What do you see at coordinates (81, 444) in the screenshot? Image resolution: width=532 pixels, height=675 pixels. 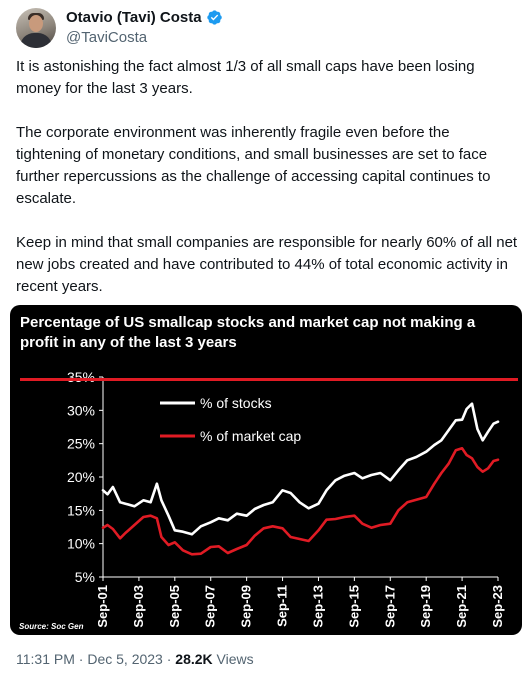 I see `y-tick-label: 25%` at bounding box center [81, 444].